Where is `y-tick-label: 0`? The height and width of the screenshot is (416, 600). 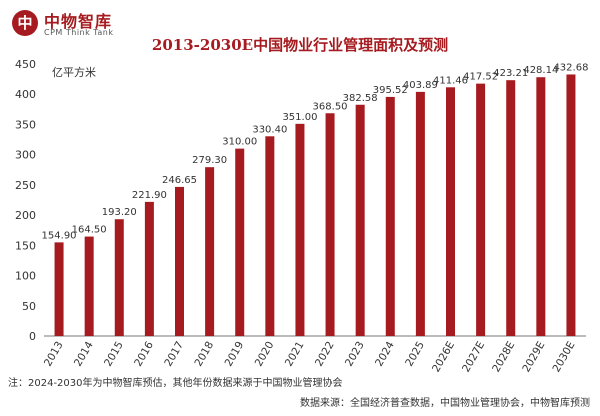
y-tick-label: 0 is located at coordinates (32, 336).